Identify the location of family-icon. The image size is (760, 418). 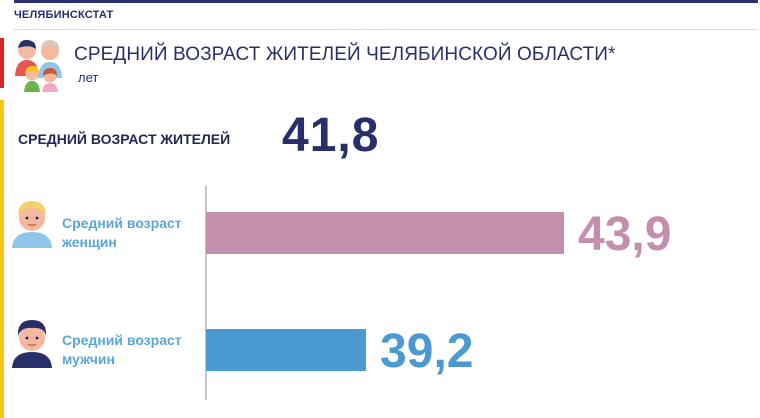
(38, 65).